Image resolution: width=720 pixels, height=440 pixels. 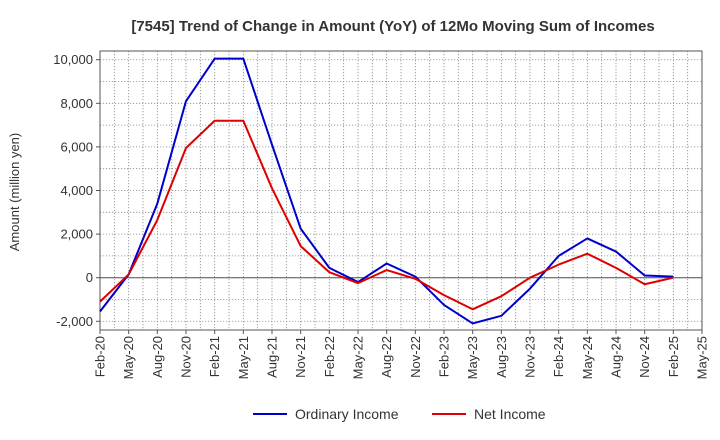 I want to click on y-tick-label: 10,000, so click(x=73, y=59).